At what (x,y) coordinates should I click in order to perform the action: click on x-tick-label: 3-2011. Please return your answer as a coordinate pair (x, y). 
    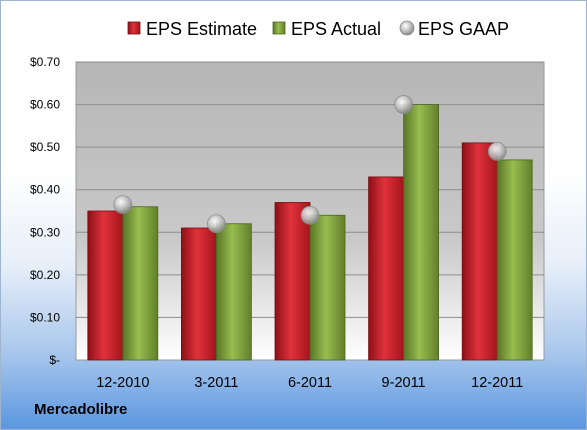
    Looking at the image, I should click on (216, 383).